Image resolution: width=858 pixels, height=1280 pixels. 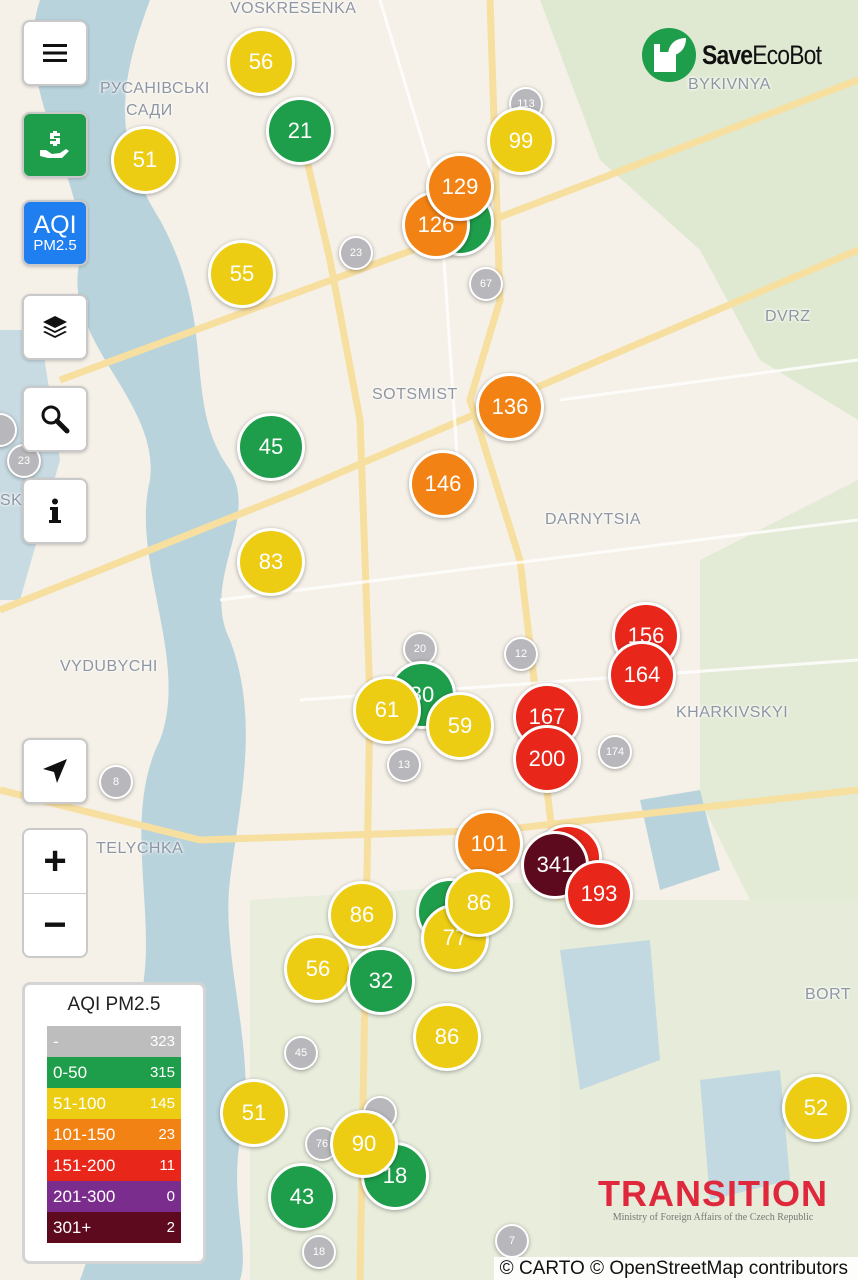 What do you see at coordinates (114, 1227) in the screenshot?
I see `legend-row: 301+ 2` at bounding box center [114, 1227].